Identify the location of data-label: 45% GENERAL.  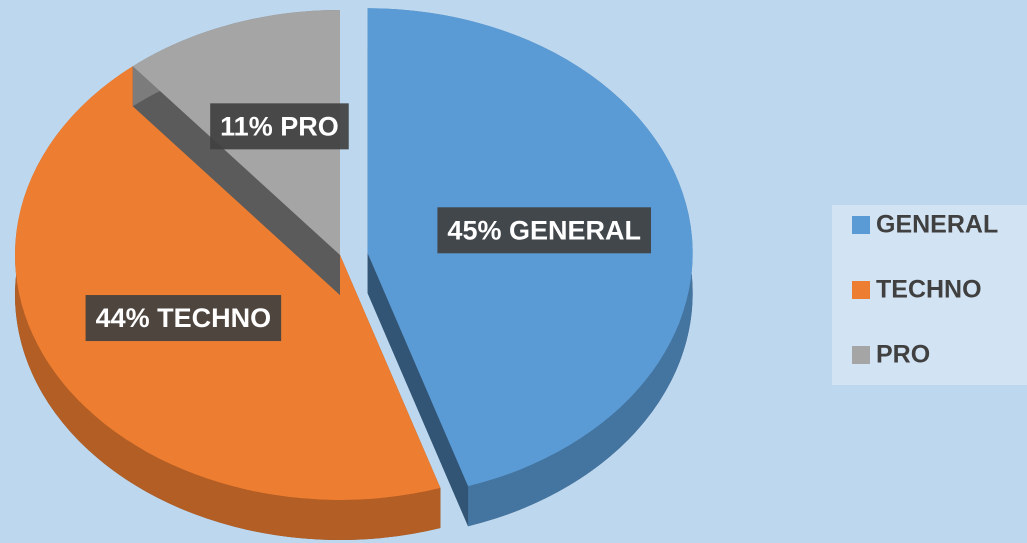
(544, 230).